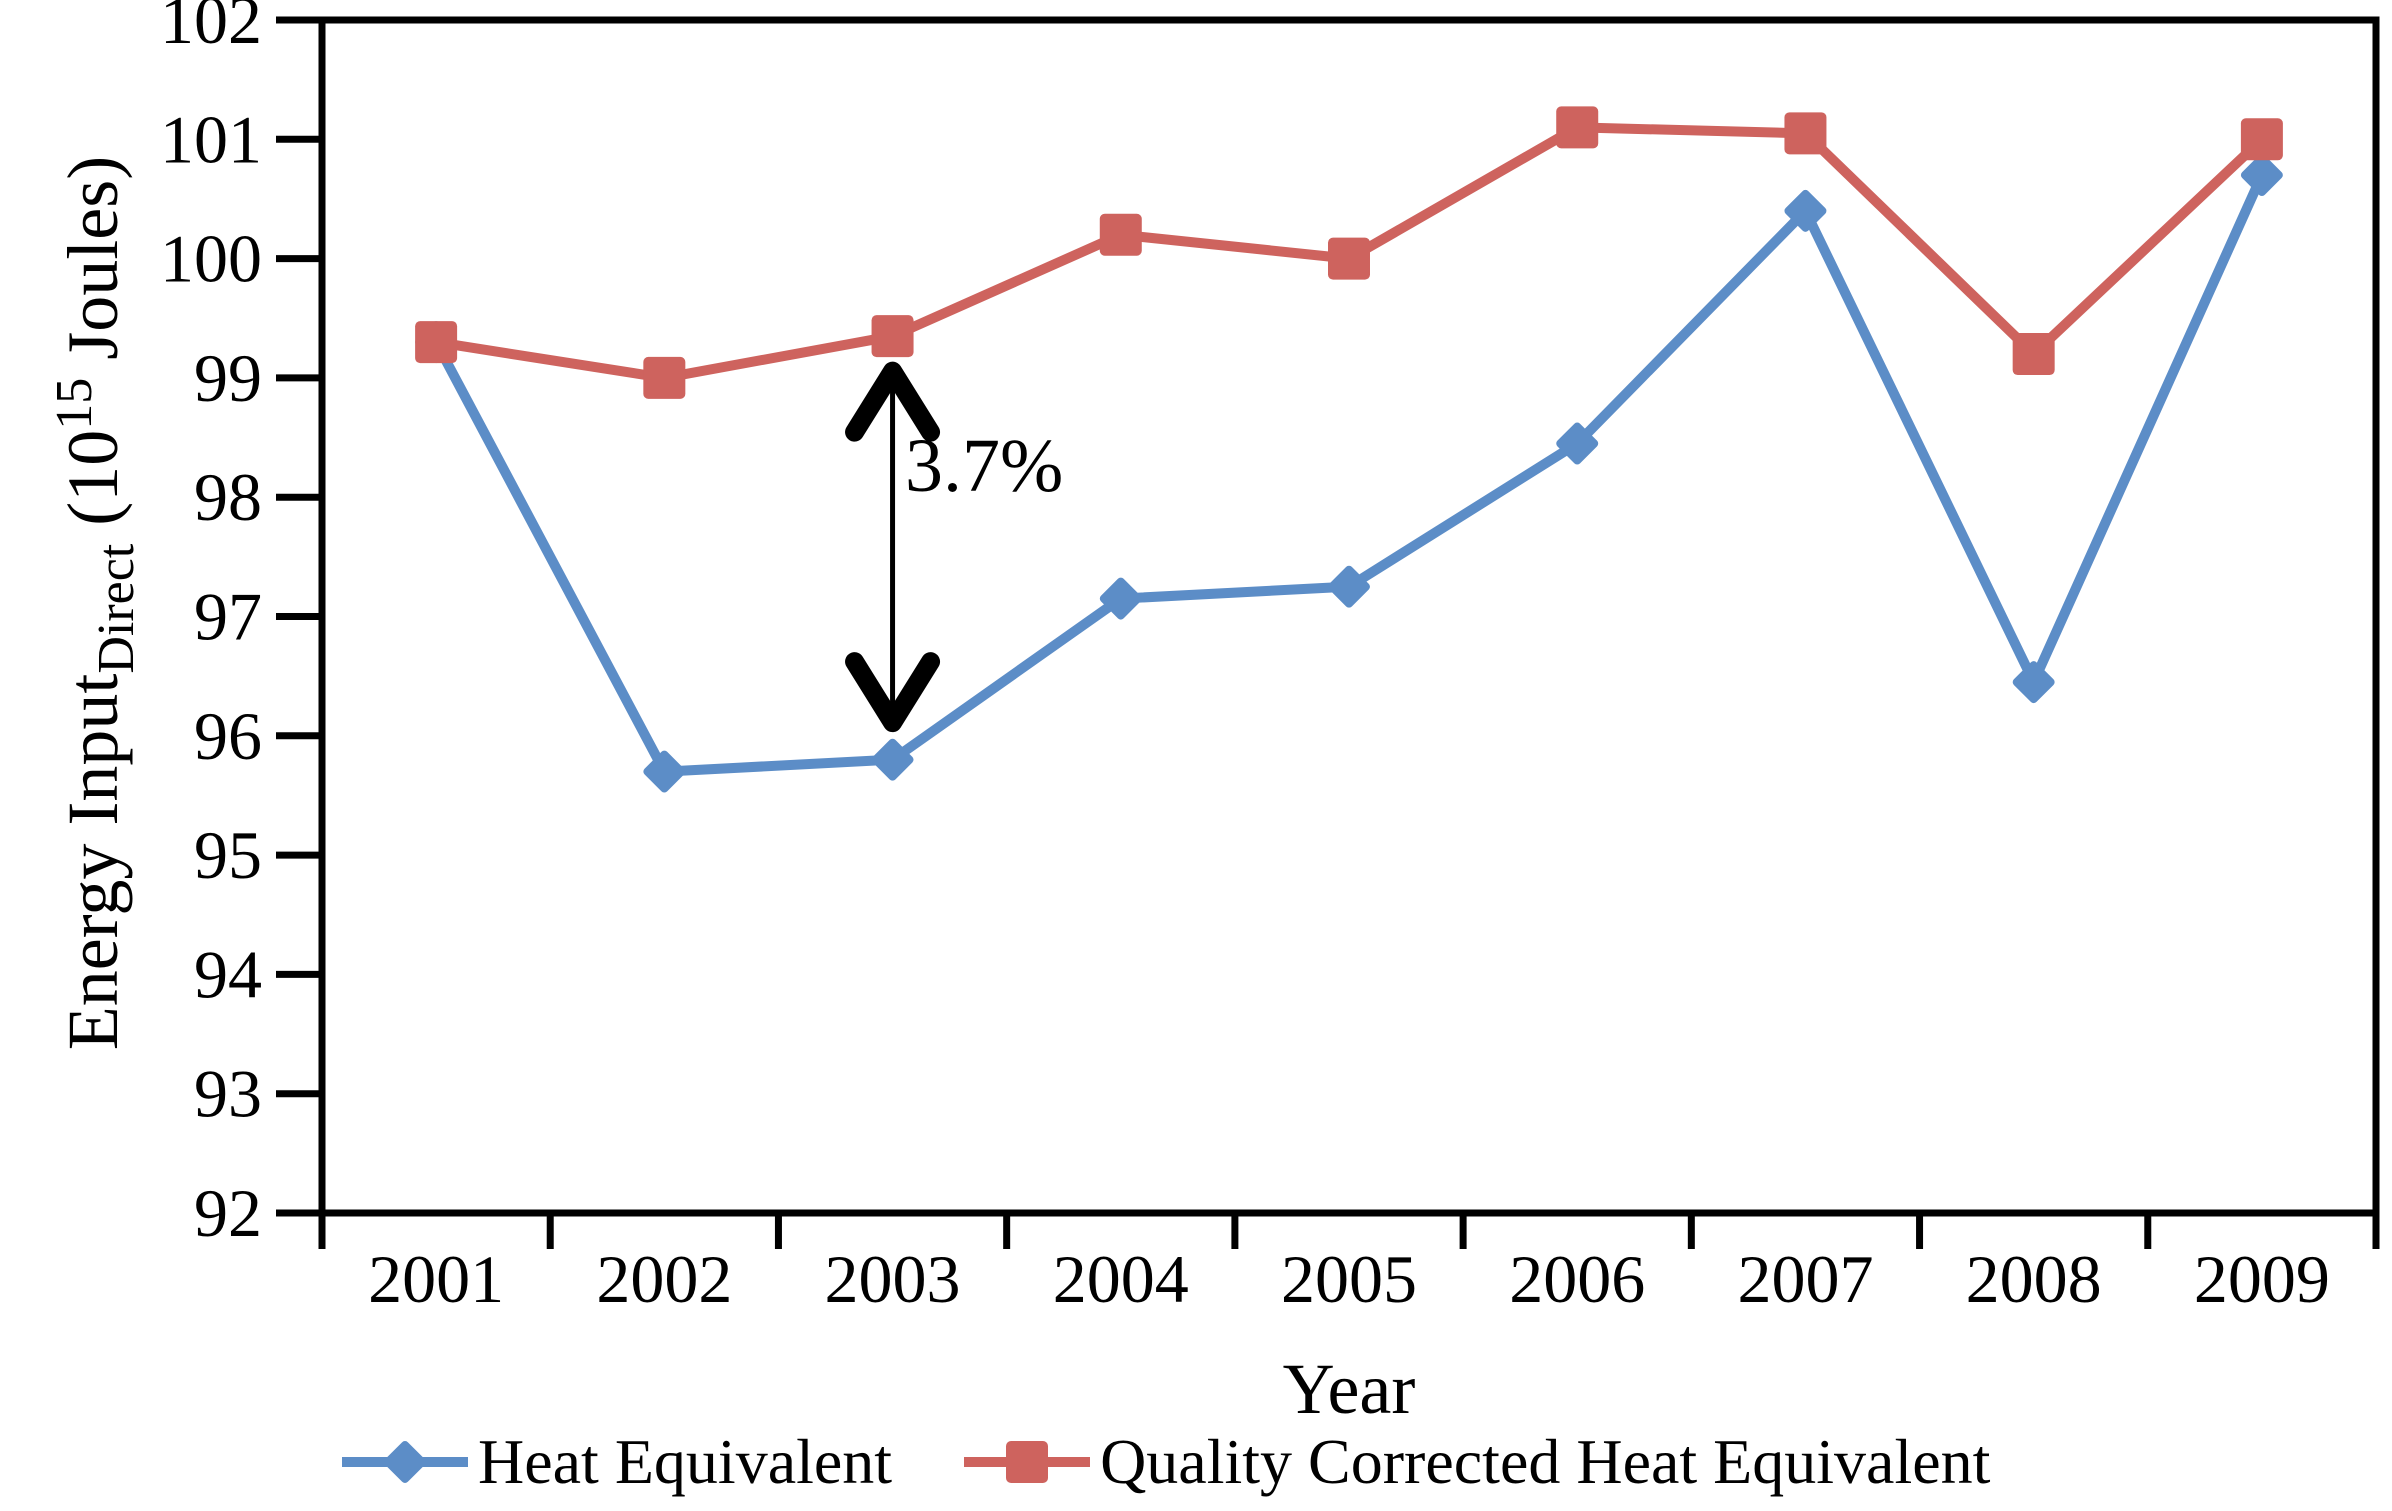 The image size is (2392, 1511). I want to click on x-tick-label: 2002, so click(664, 1279).